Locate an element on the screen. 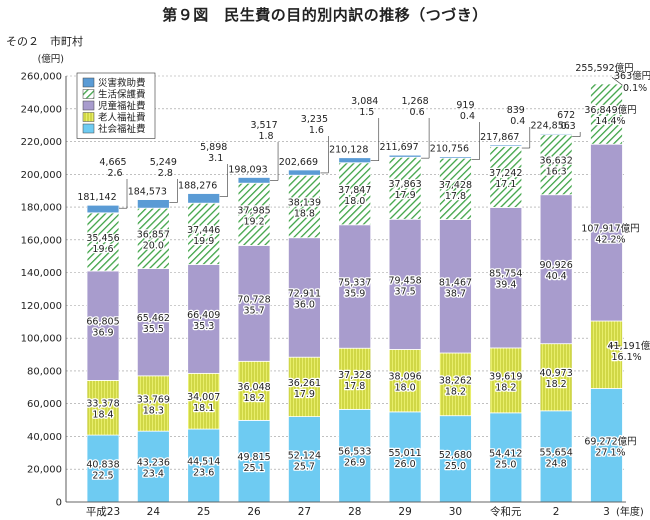 This screenshot has width=650, height=520. pct-label: 18.3 is located at coordinates (153, 410).